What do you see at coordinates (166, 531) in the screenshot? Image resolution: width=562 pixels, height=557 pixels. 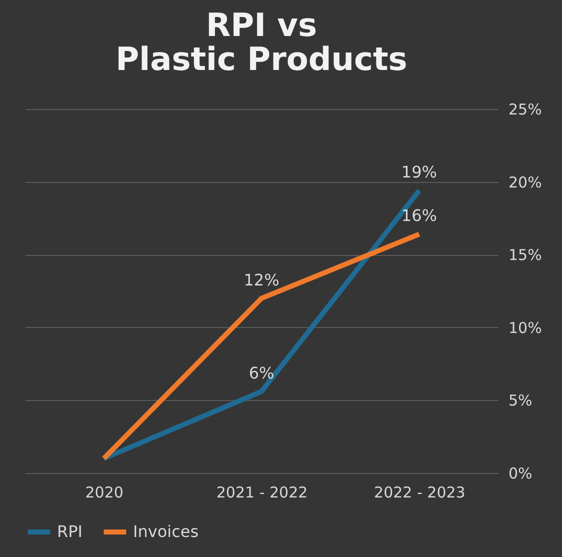 I see `legend-label: Invoices` at bounding box center [166, 531].